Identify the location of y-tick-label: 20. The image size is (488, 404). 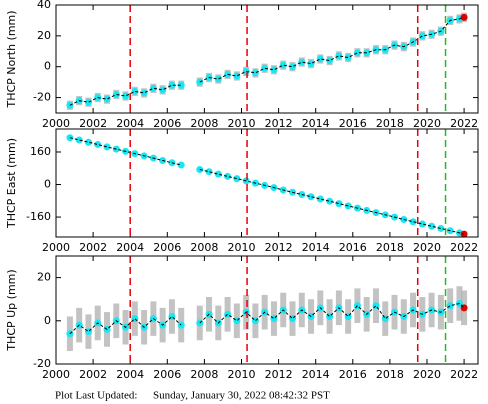
(44, 277).